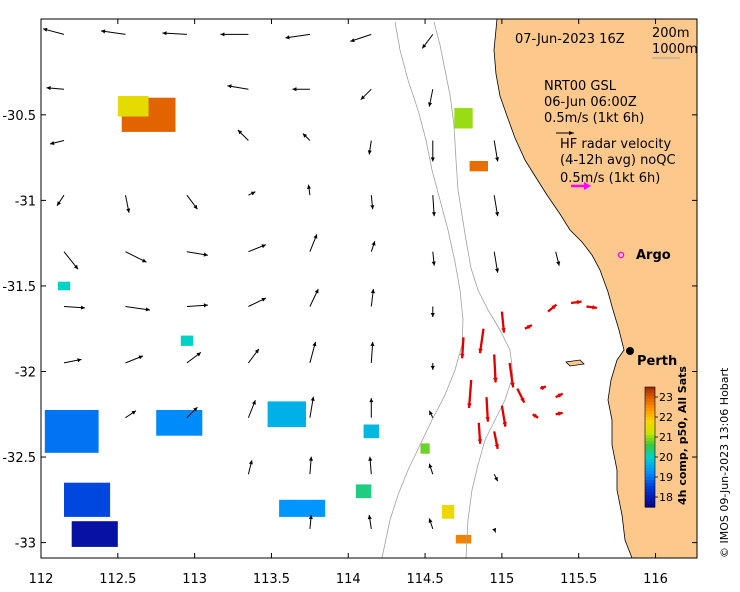  What do you see at coordinates (675, 49) in the screenshot?
I see `depth-contour-1000m-label: 1000m` at bounding box center [675, 49].